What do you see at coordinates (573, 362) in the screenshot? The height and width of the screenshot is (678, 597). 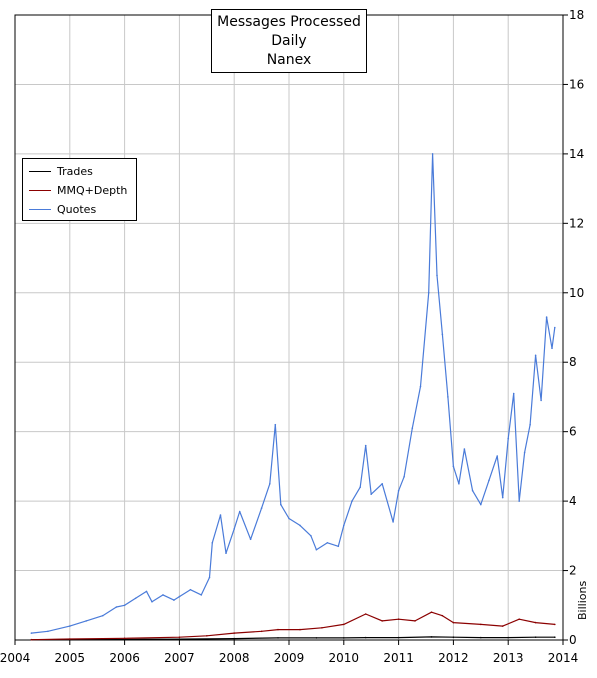 I see `y-tick-label: 8` at bounding box center [573, 362].